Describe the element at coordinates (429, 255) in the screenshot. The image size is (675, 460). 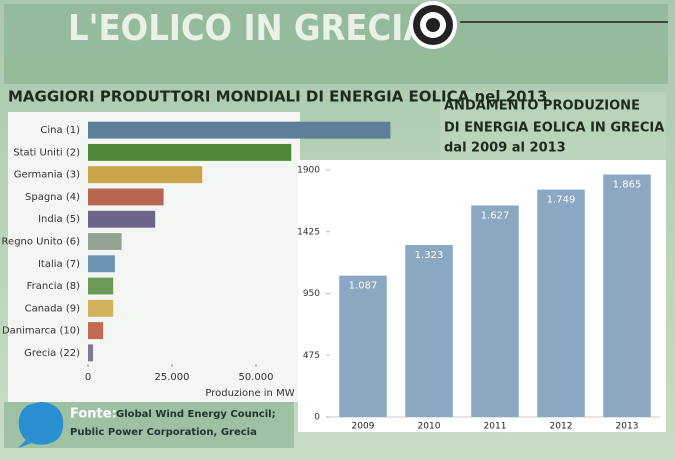
I see `value-label: 1.323` at that location.